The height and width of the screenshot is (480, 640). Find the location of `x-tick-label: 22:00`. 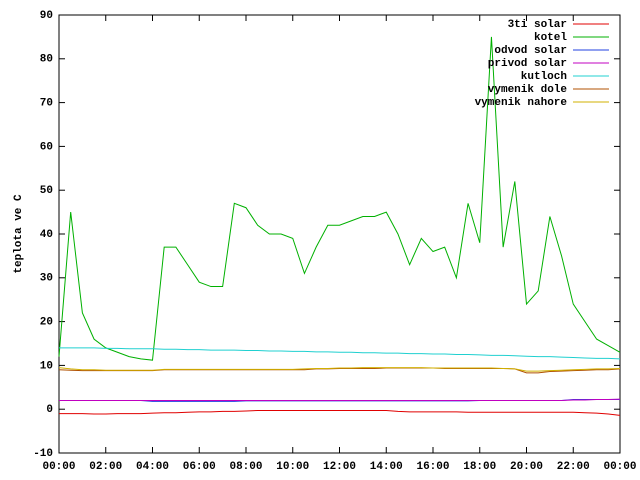

x-tick-label: 22:00 is located at coordinates (573, 467).